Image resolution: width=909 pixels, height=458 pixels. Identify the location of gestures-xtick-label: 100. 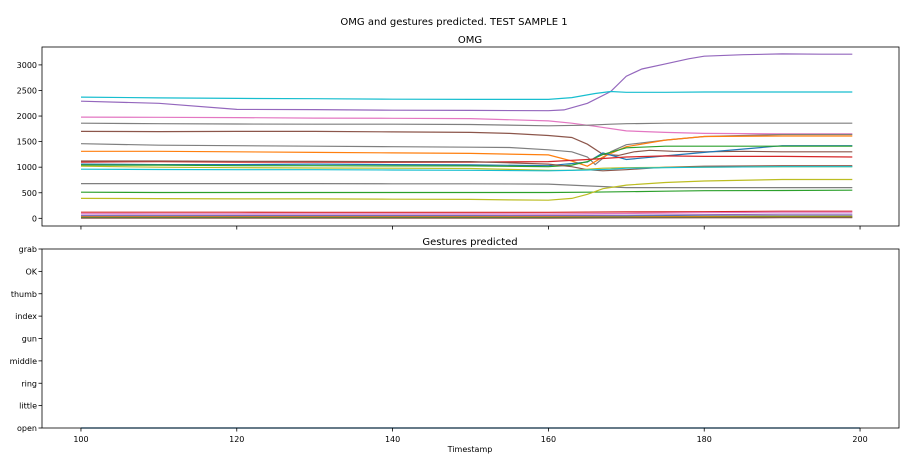
(80, 439).